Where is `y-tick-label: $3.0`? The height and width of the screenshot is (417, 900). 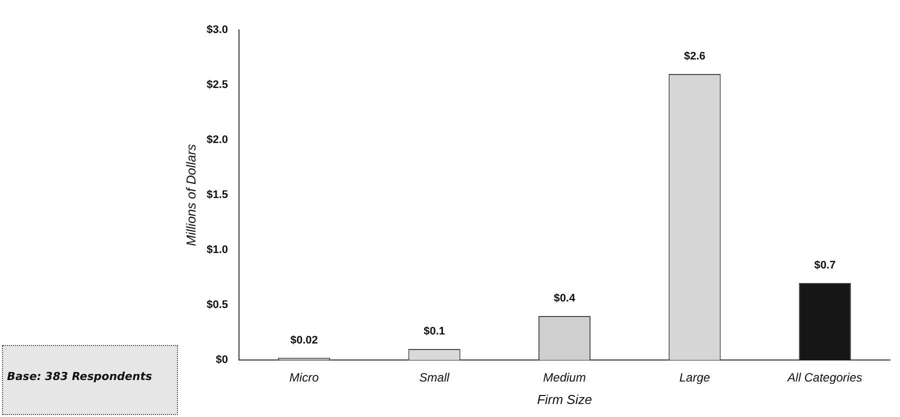
y-tick-label: $3.0 is located at coordinates (217, 30).